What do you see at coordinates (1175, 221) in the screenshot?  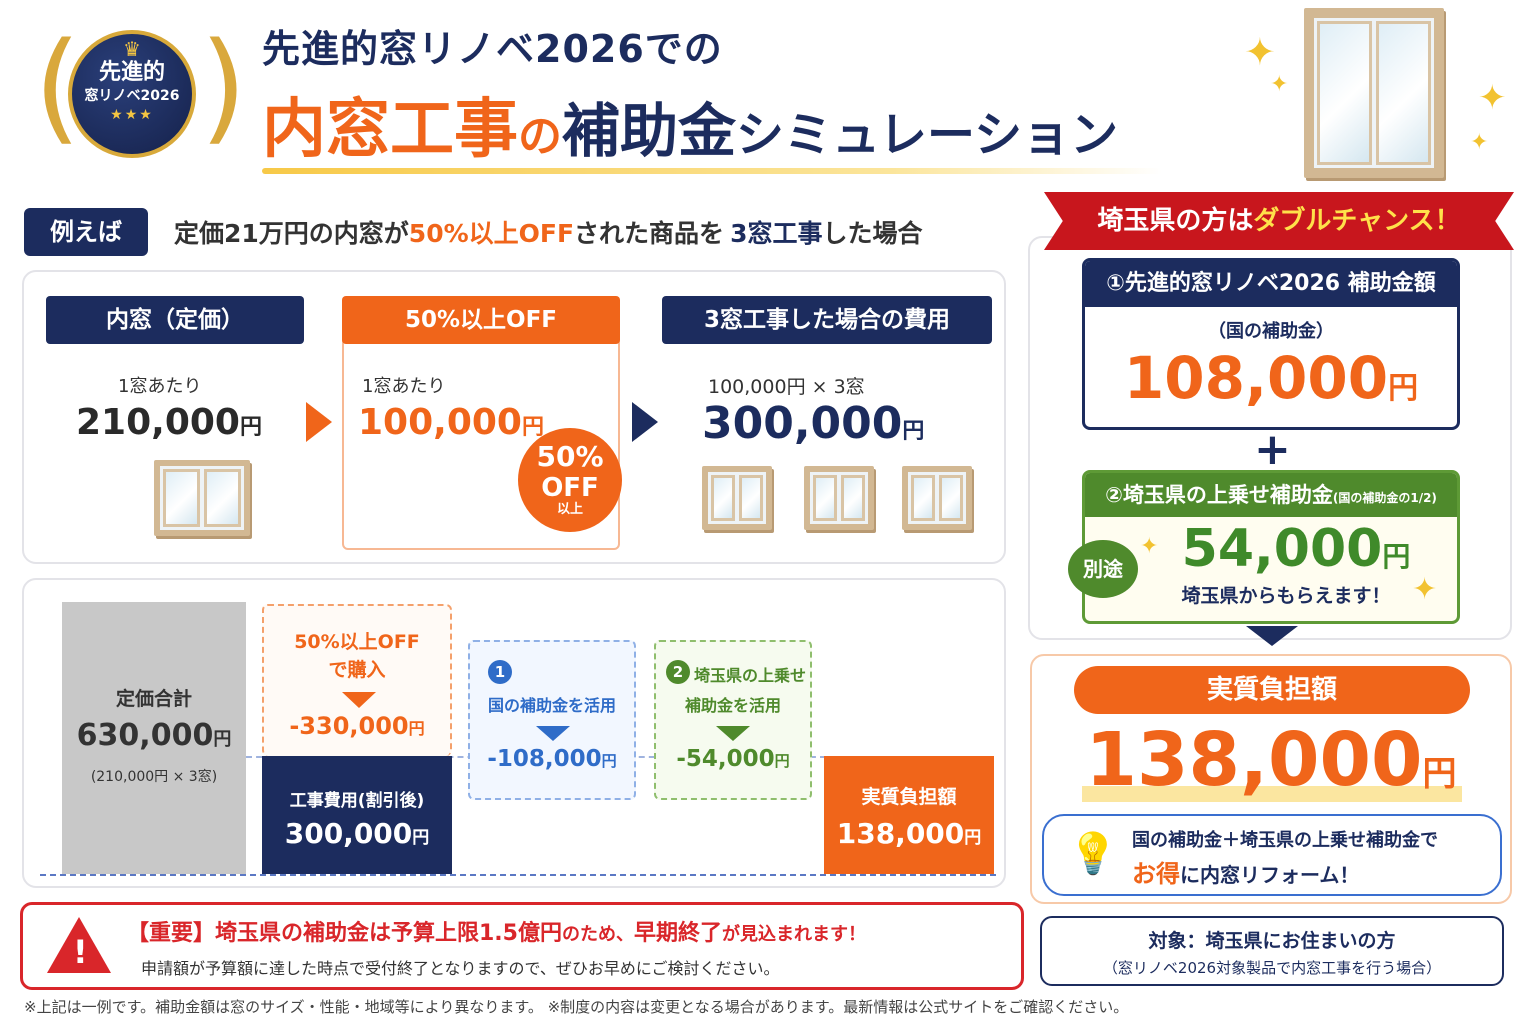 I see `ribbon-text-a: 埼玉県の方は` at bounding box center [1175, 221].